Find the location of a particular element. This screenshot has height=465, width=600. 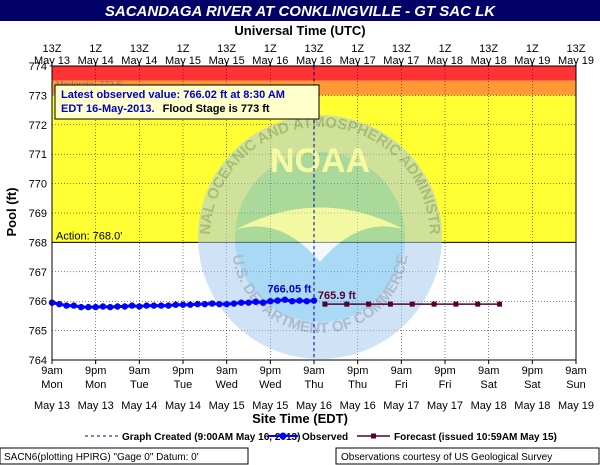

legend-observed-marker is located at coordinates (283, 436).